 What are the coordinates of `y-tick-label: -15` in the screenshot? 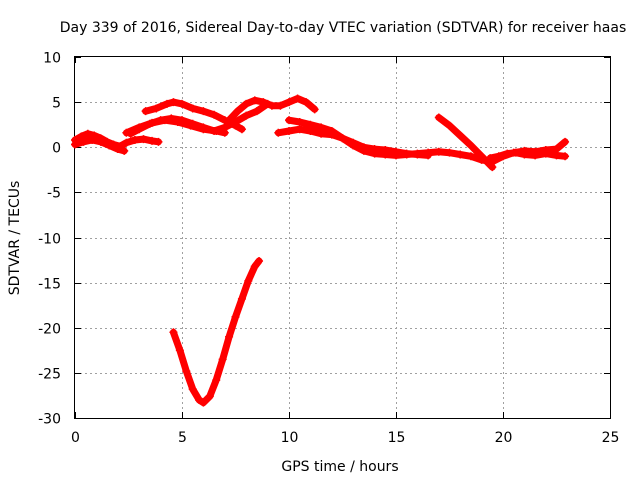 It's located at (49, 285).